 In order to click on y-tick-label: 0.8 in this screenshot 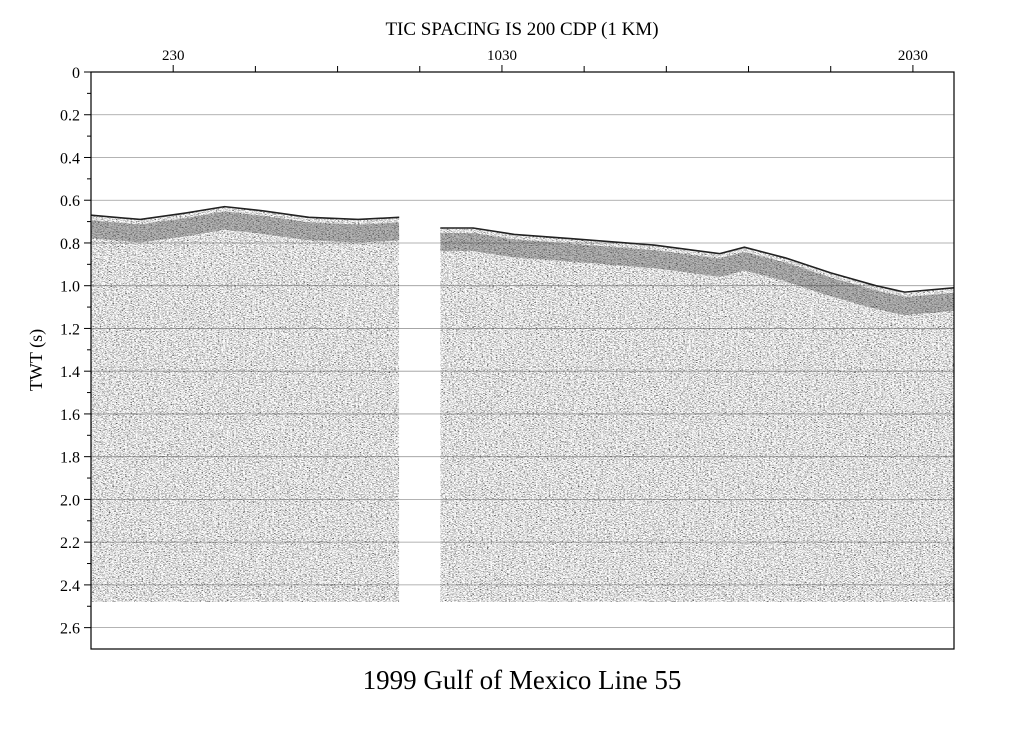, I will do `click(70, 244)`.